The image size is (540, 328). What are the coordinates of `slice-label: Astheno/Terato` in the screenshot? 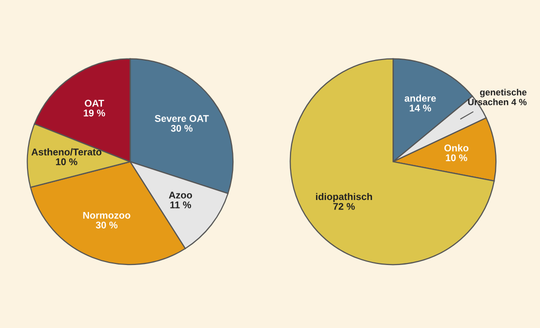 It's located at (66, 152).